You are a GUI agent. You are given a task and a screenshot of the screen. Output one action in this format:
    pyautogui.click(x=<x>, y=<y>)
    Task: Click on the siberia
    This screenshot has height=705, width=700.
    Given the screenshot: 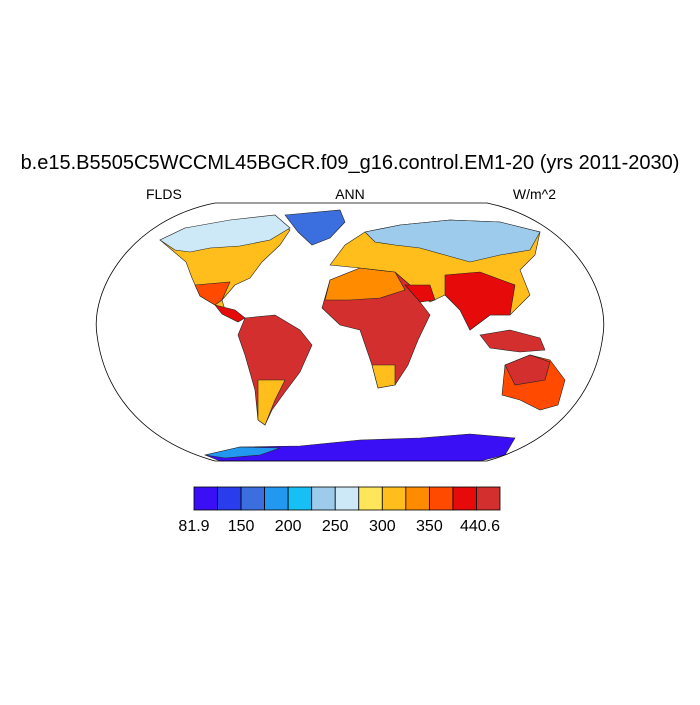 What is the action you would take?
    pyautogui.click(x=452, y=241)
    